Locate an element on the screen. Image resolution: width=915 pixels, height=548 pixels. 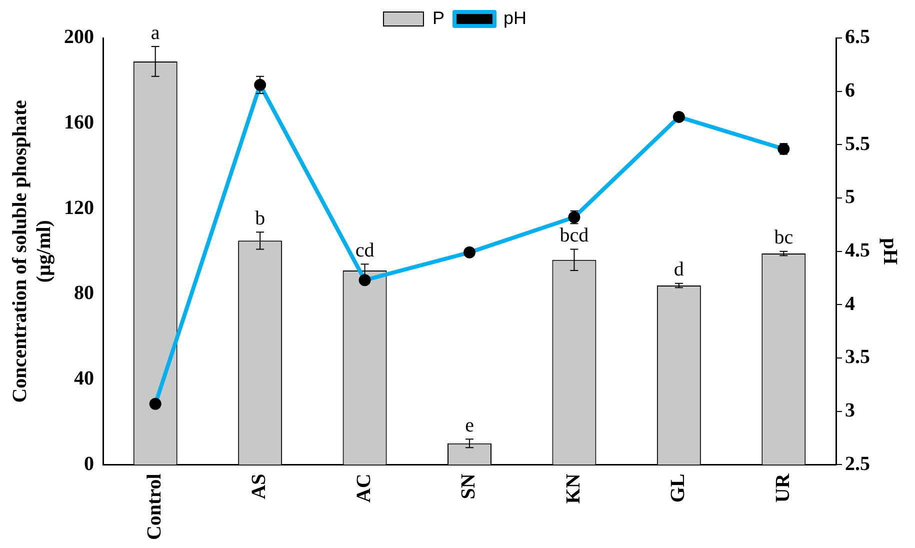
y2-tick-label: 3.5 is located at coordinates (857, 357).